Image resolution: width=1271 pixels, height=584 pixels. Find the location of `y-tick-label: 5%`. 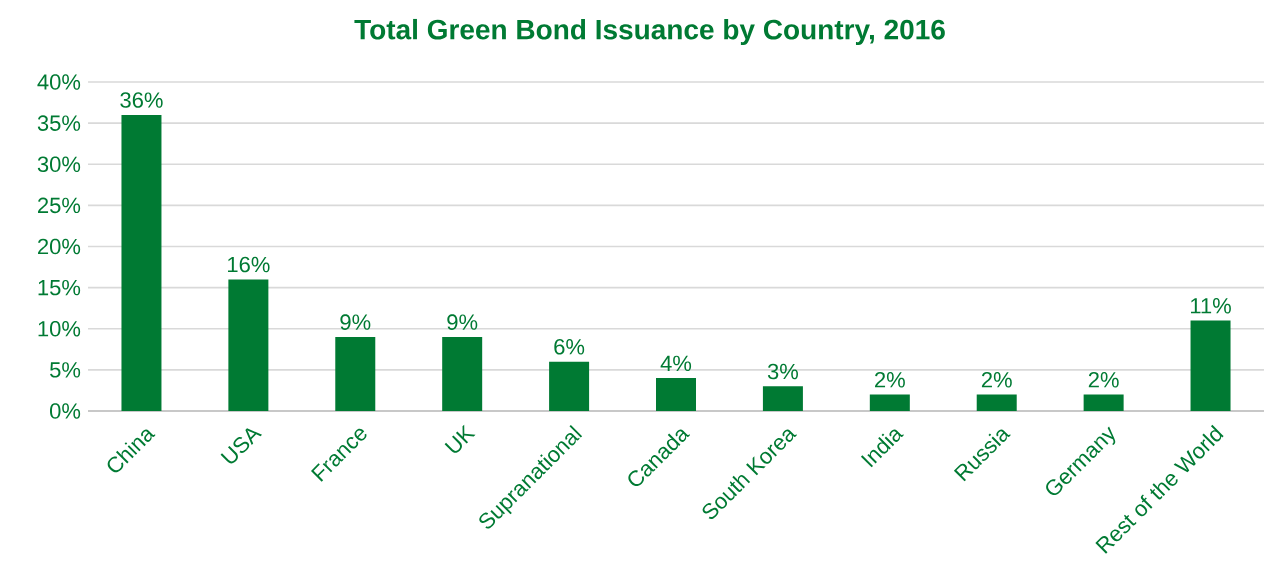

y-tick-label: 5% is located at coordinates (65, 370).